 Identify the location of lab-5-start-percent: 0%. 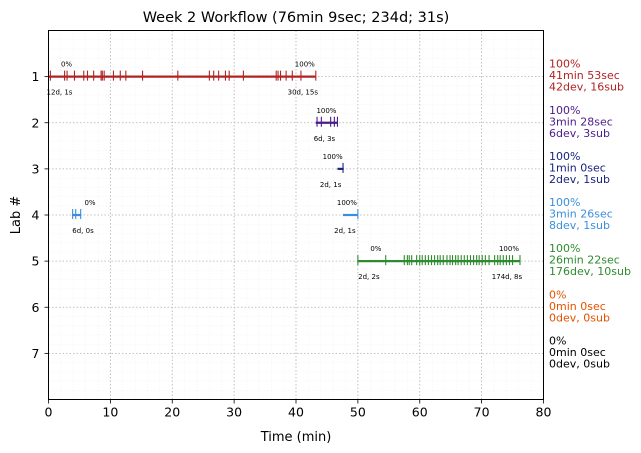
(375, 249).